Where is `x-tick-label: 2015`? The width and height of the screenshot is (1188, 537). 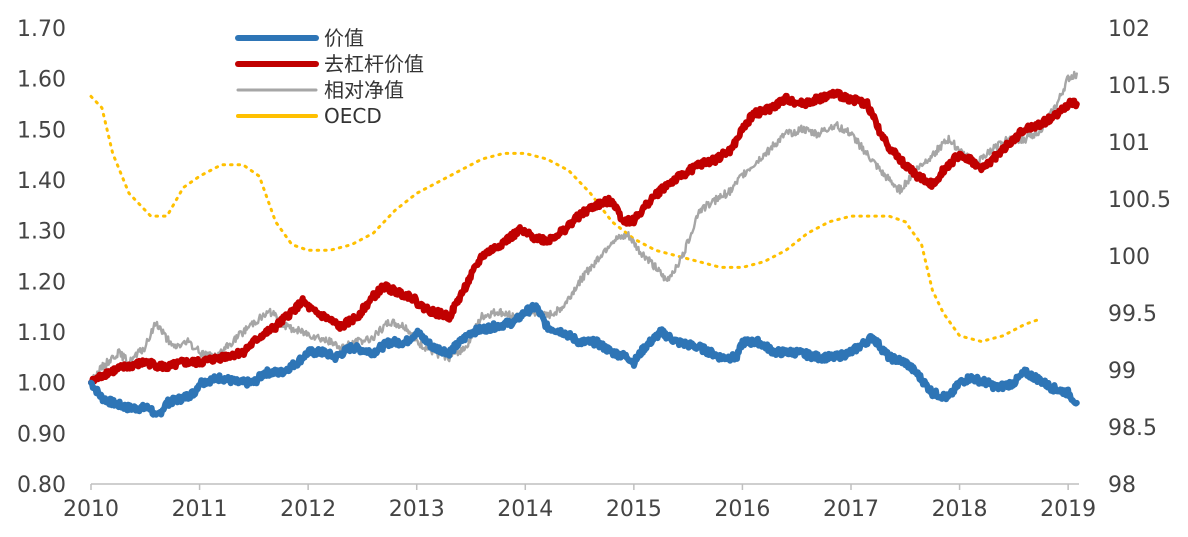 x-tick-label: 2015 is located at coordinates (634, 509).